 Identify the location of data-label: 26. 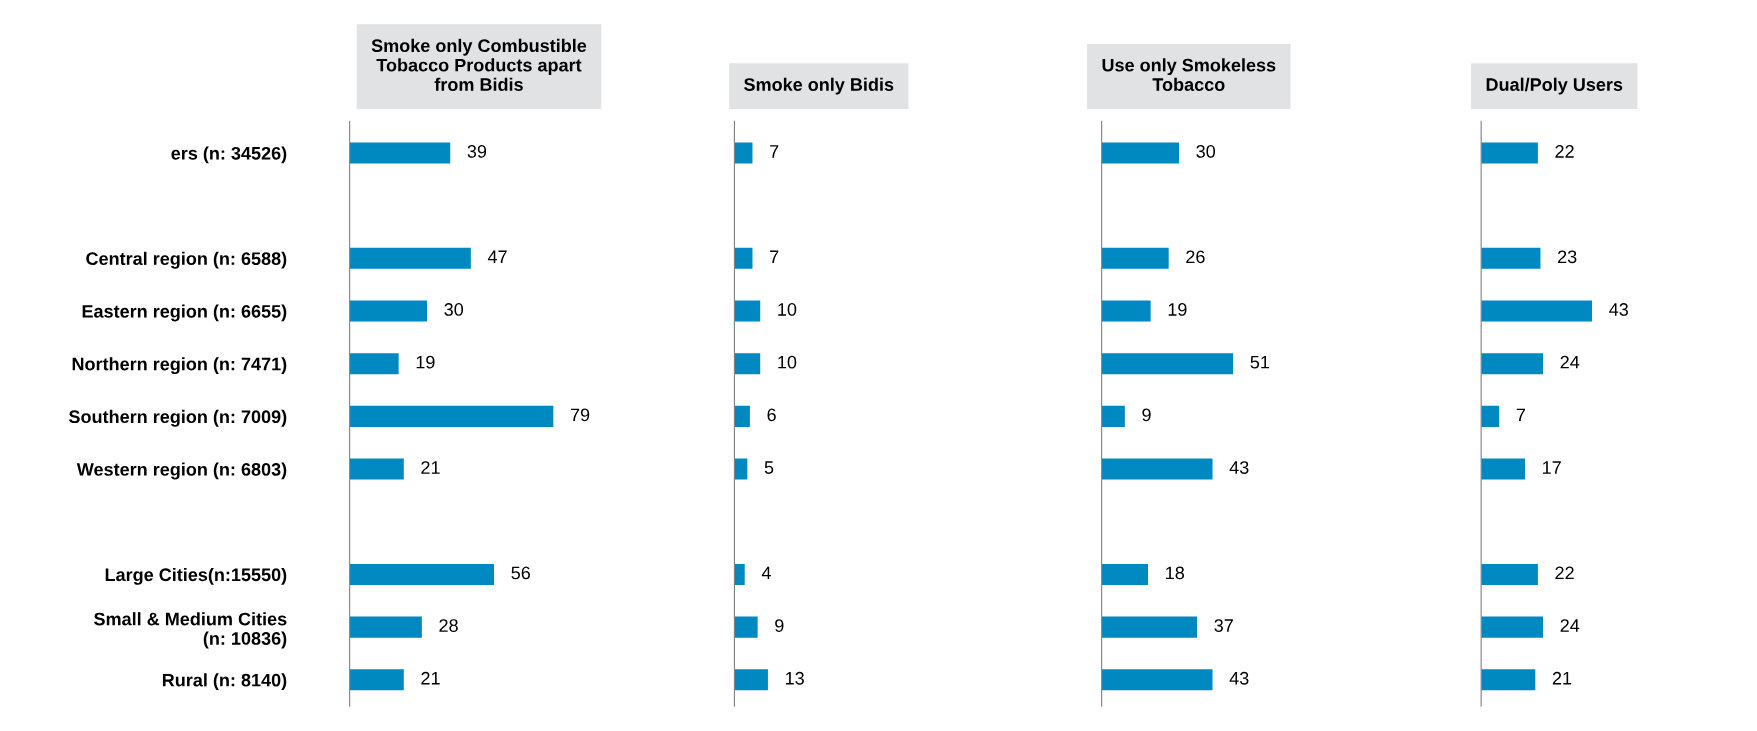
(1195, 257).